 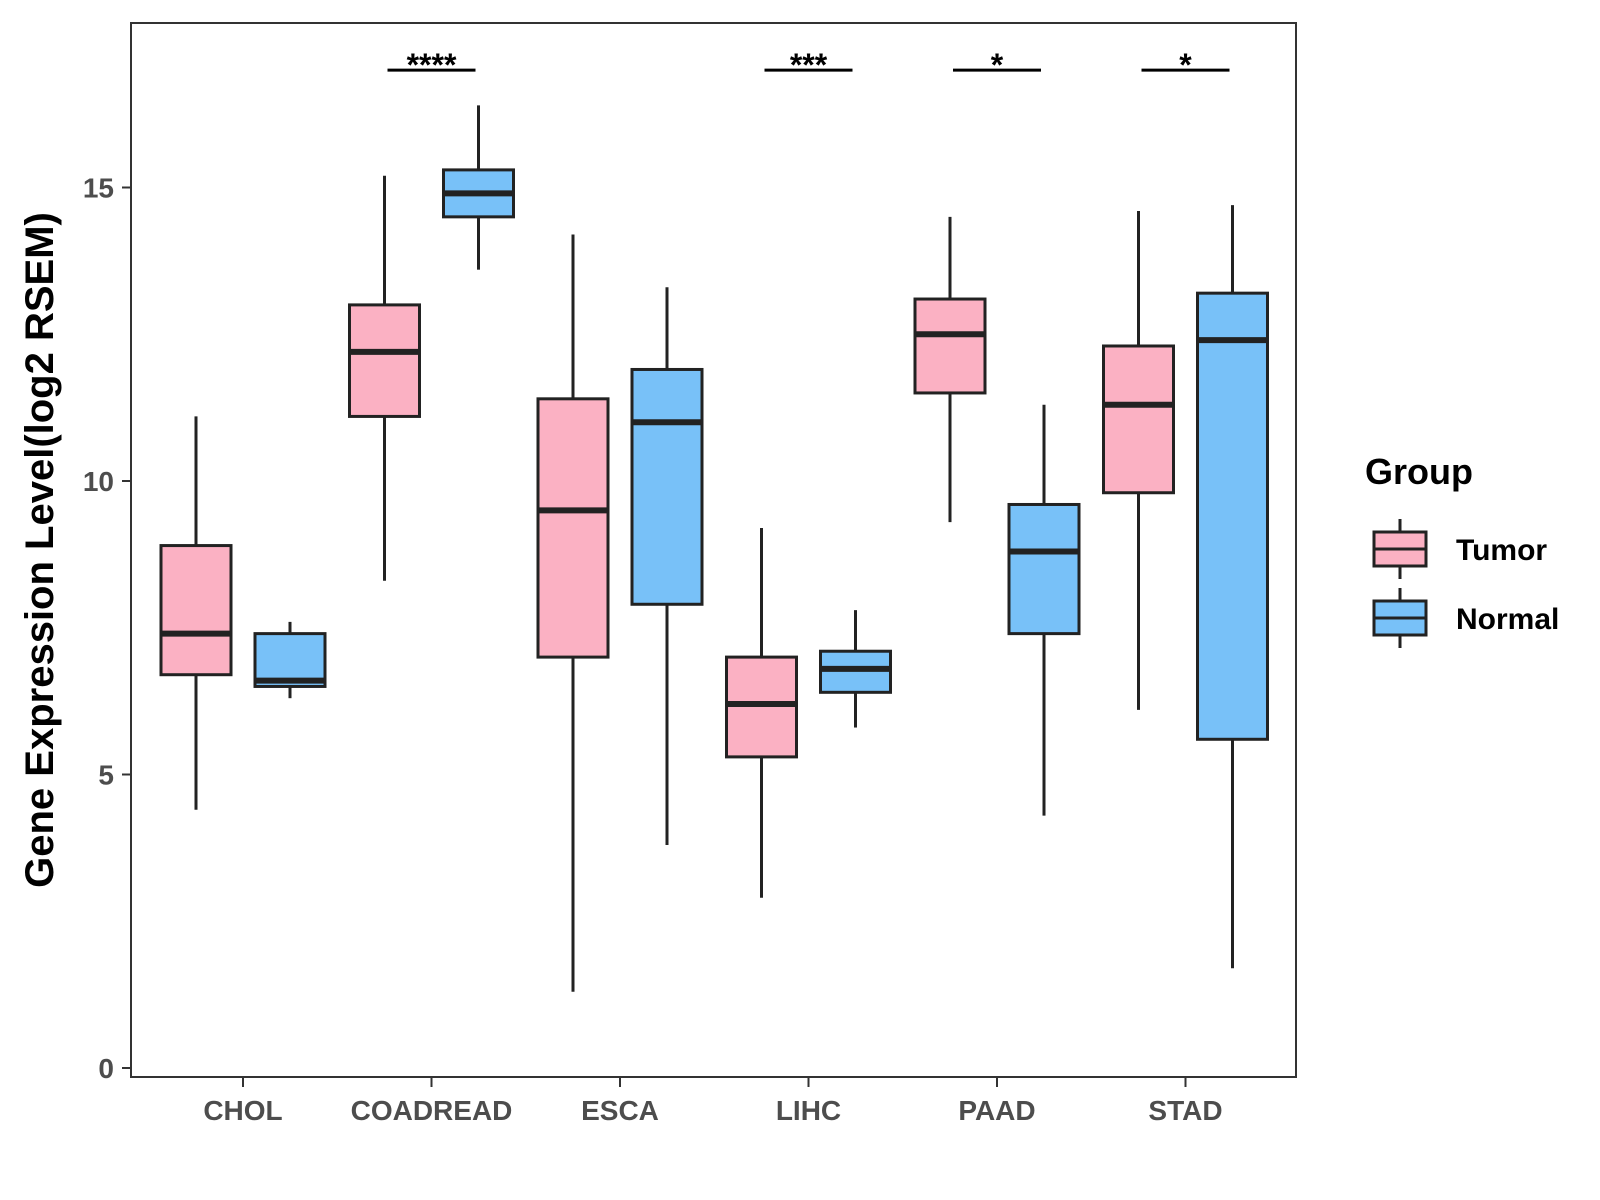 I want to click on x-tick-label: COADREAD, so click(x=432, y=1110).